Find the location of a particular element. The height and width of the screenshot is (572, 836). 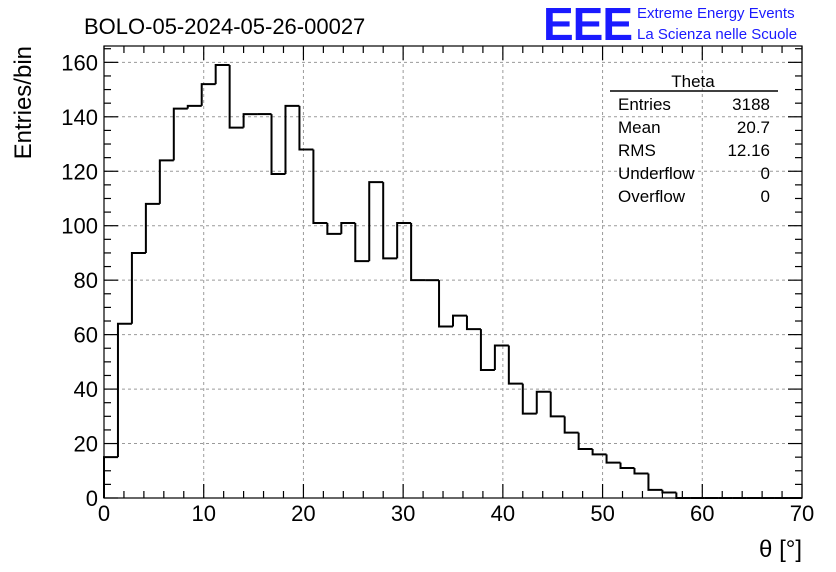

stats-value-underflow: 0 is located at coordinates (765, 173).